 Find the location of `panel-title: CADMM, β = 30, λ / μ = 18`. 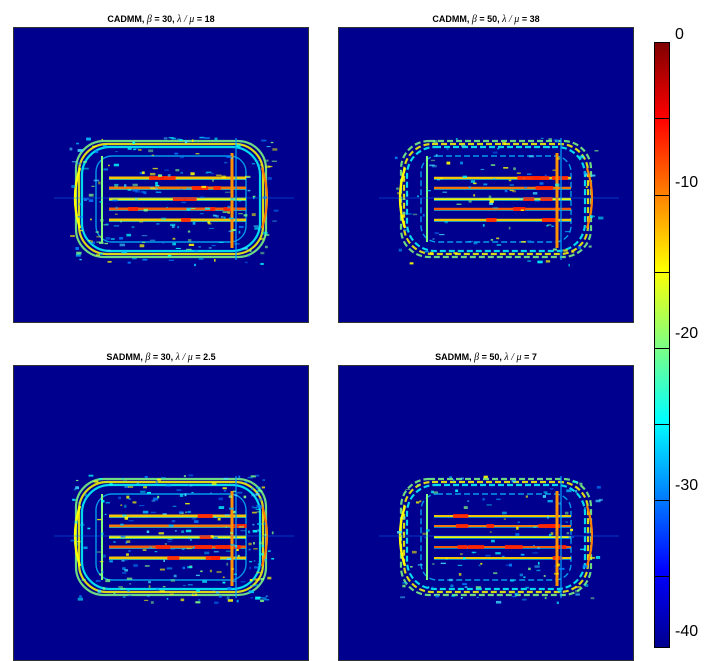

panel-title: CADMM, β = 30, λ / μ = 18 is located at coordinates (161, 19).